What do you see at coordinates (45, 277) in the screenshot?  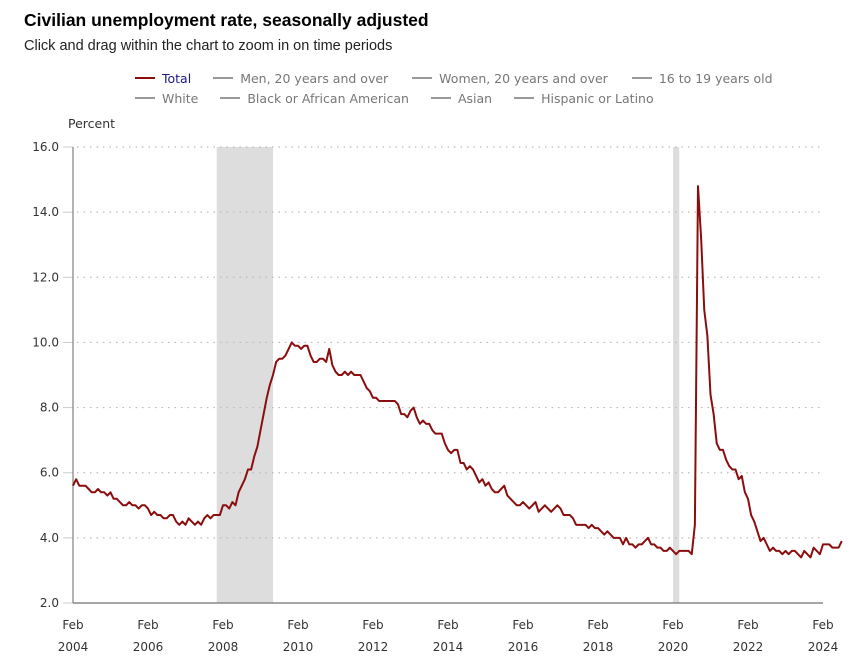 I see `y-tick-label: 12.0` at bounding box center [45, 277].